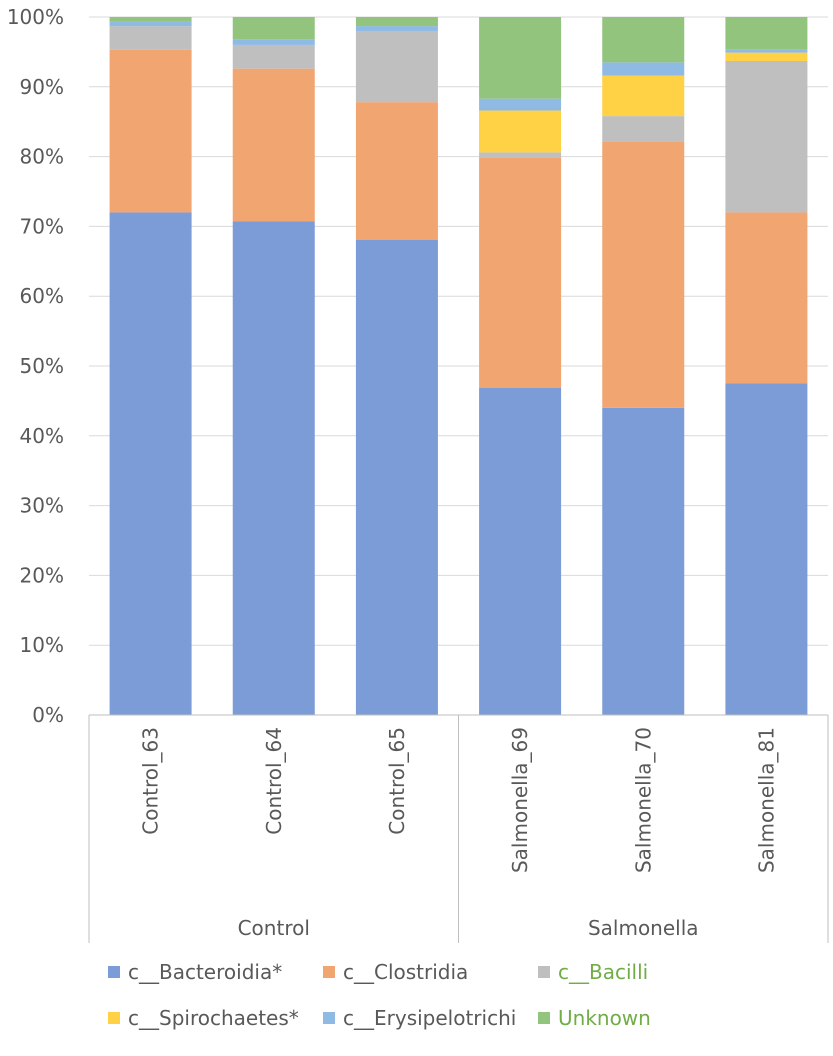  Describe the element at coordinates (406, 972) in the screenshot. I see `legend-label: c__Clostridia` at that location.